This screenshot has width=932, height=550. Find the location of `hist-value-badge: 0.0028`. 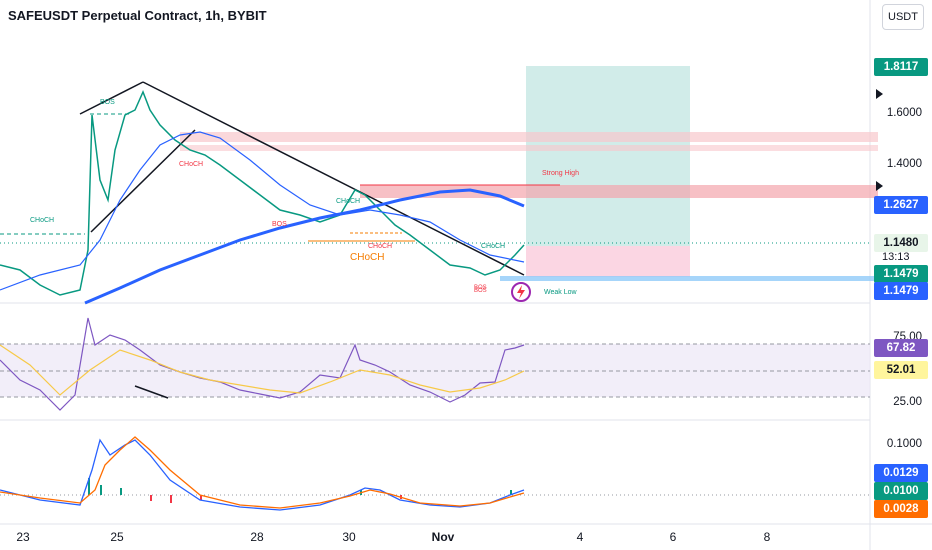

hist-value-badge: 0.0028 is located at coordinates (901, 509).